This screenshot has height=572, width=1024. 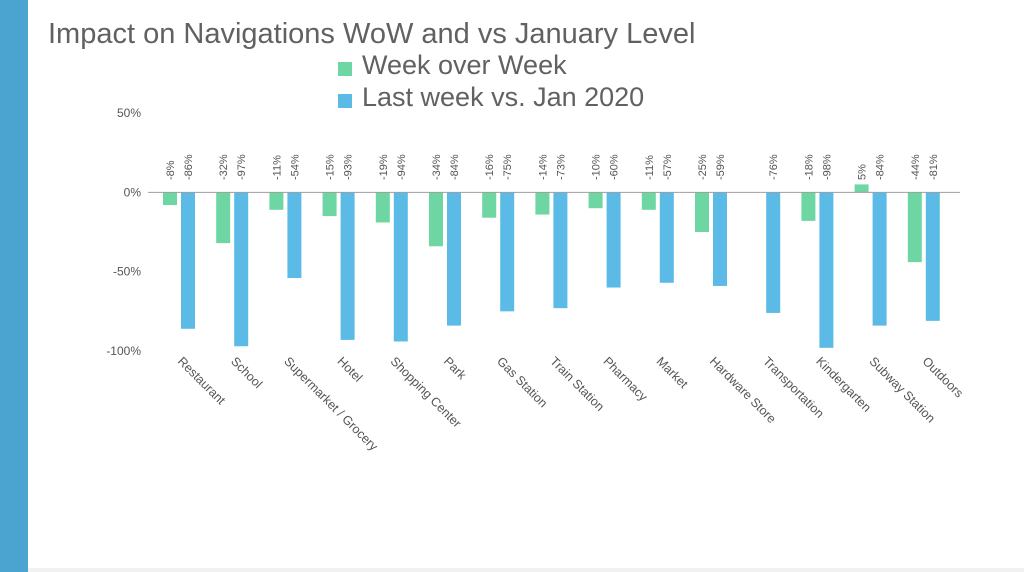 I want to click on legend-swatch-last-week-vs-jan, so click(x=345, y=101).